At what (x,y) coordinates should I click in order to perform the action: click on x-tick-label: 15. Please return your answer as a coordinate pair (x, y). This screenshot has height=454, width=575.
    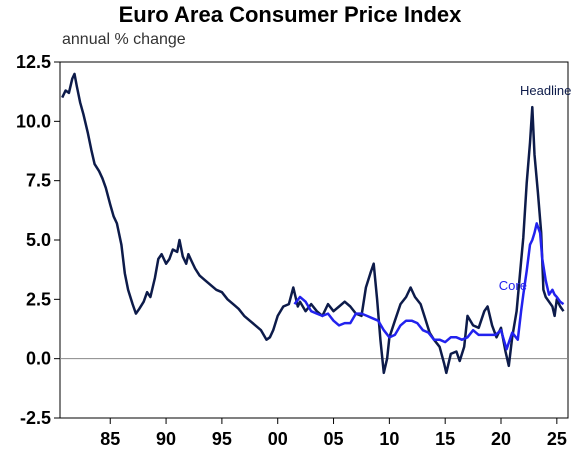
    Looking at the image, I should click on (445, 439).